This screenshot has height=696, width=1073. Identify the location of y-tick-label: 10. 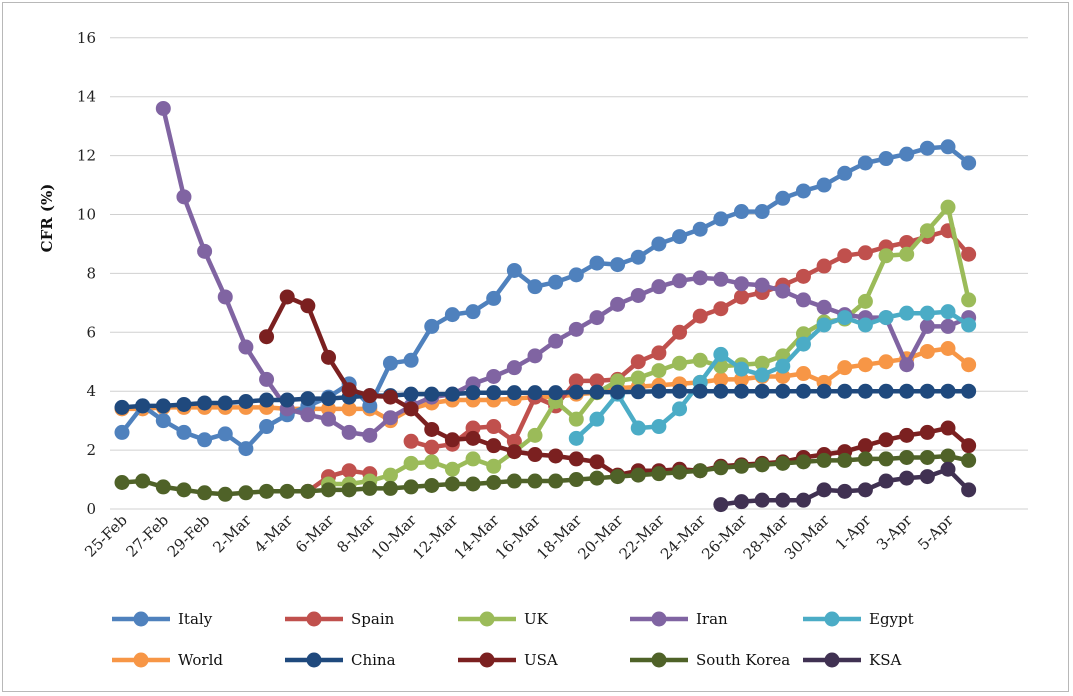
(86, 215).